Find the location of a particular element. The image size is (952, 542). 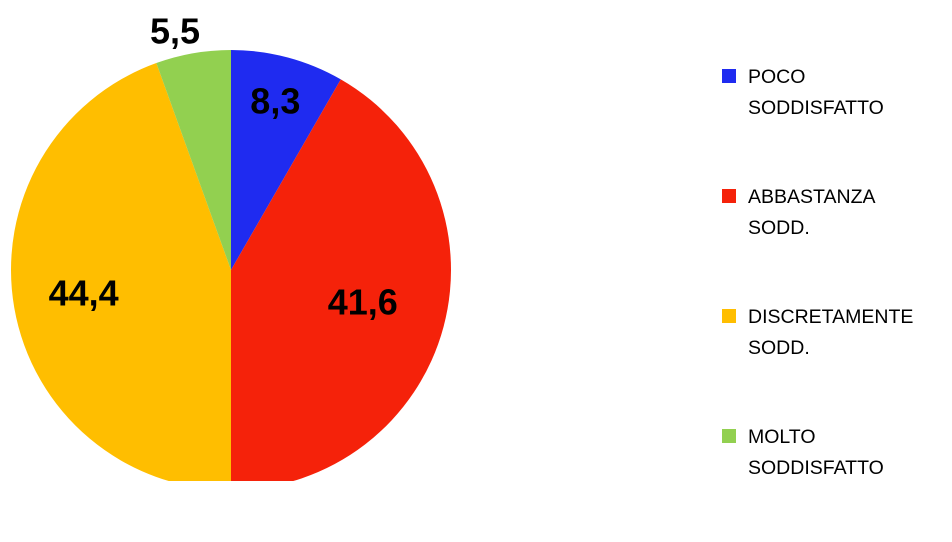

legend-item-1: POCO SODDISFATTO is located at coordinates (836, 122).